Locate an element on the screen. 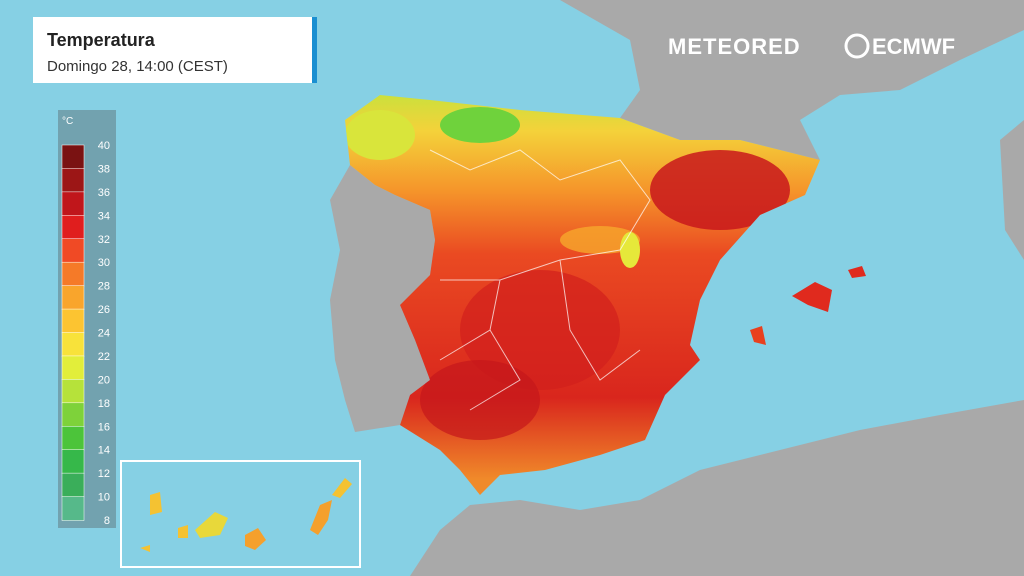 This screenshot has height=576, width=1024. legend-label: 26 is located at coordinates (104, 310).